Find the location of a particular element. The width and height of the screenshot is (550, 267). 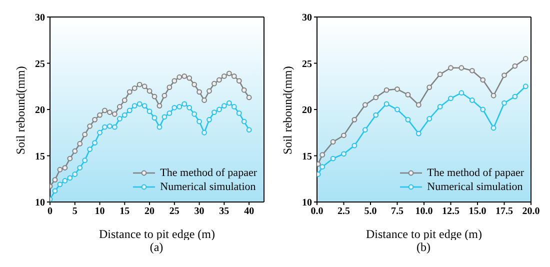

y-tick-label: 25 is located at coordinates (307, 64).